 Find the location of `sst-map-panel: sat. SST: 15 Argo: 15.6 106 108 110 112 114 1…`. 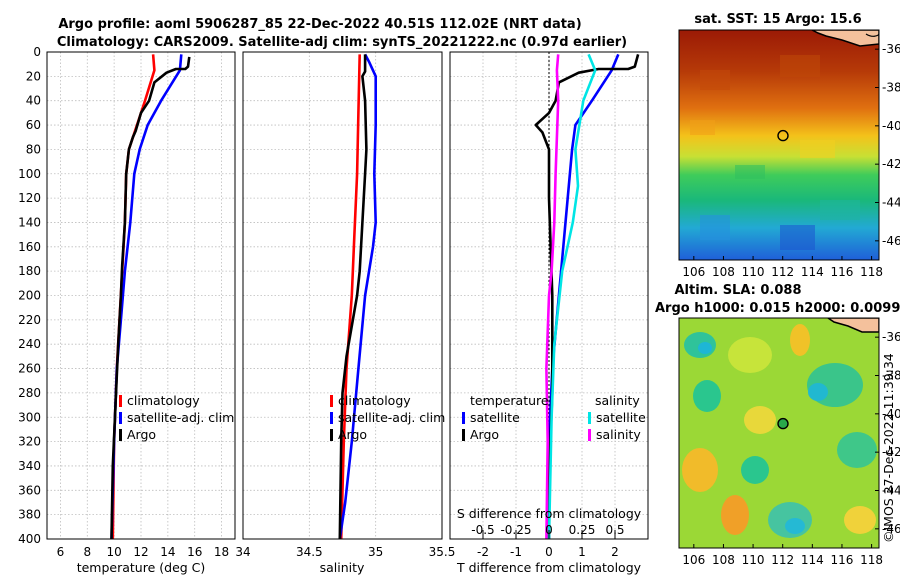

sst-map-panel: sat. SST: 15 Argo: 15.6 106 108 110 112 114 1… is located at coordinates (789, 145).